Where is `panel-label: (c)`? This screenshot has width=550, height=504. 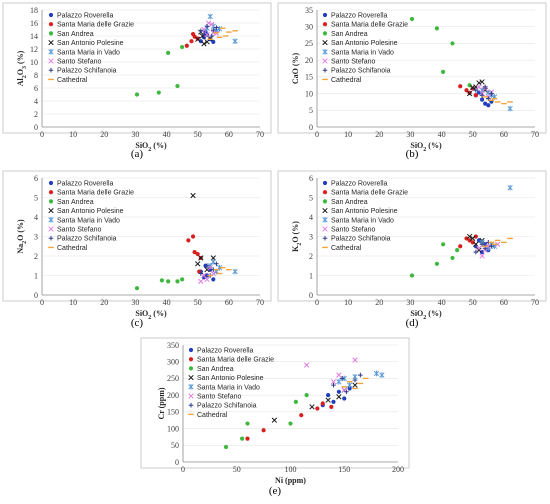
panel-label: (c) is located at coordinates (137, 323).